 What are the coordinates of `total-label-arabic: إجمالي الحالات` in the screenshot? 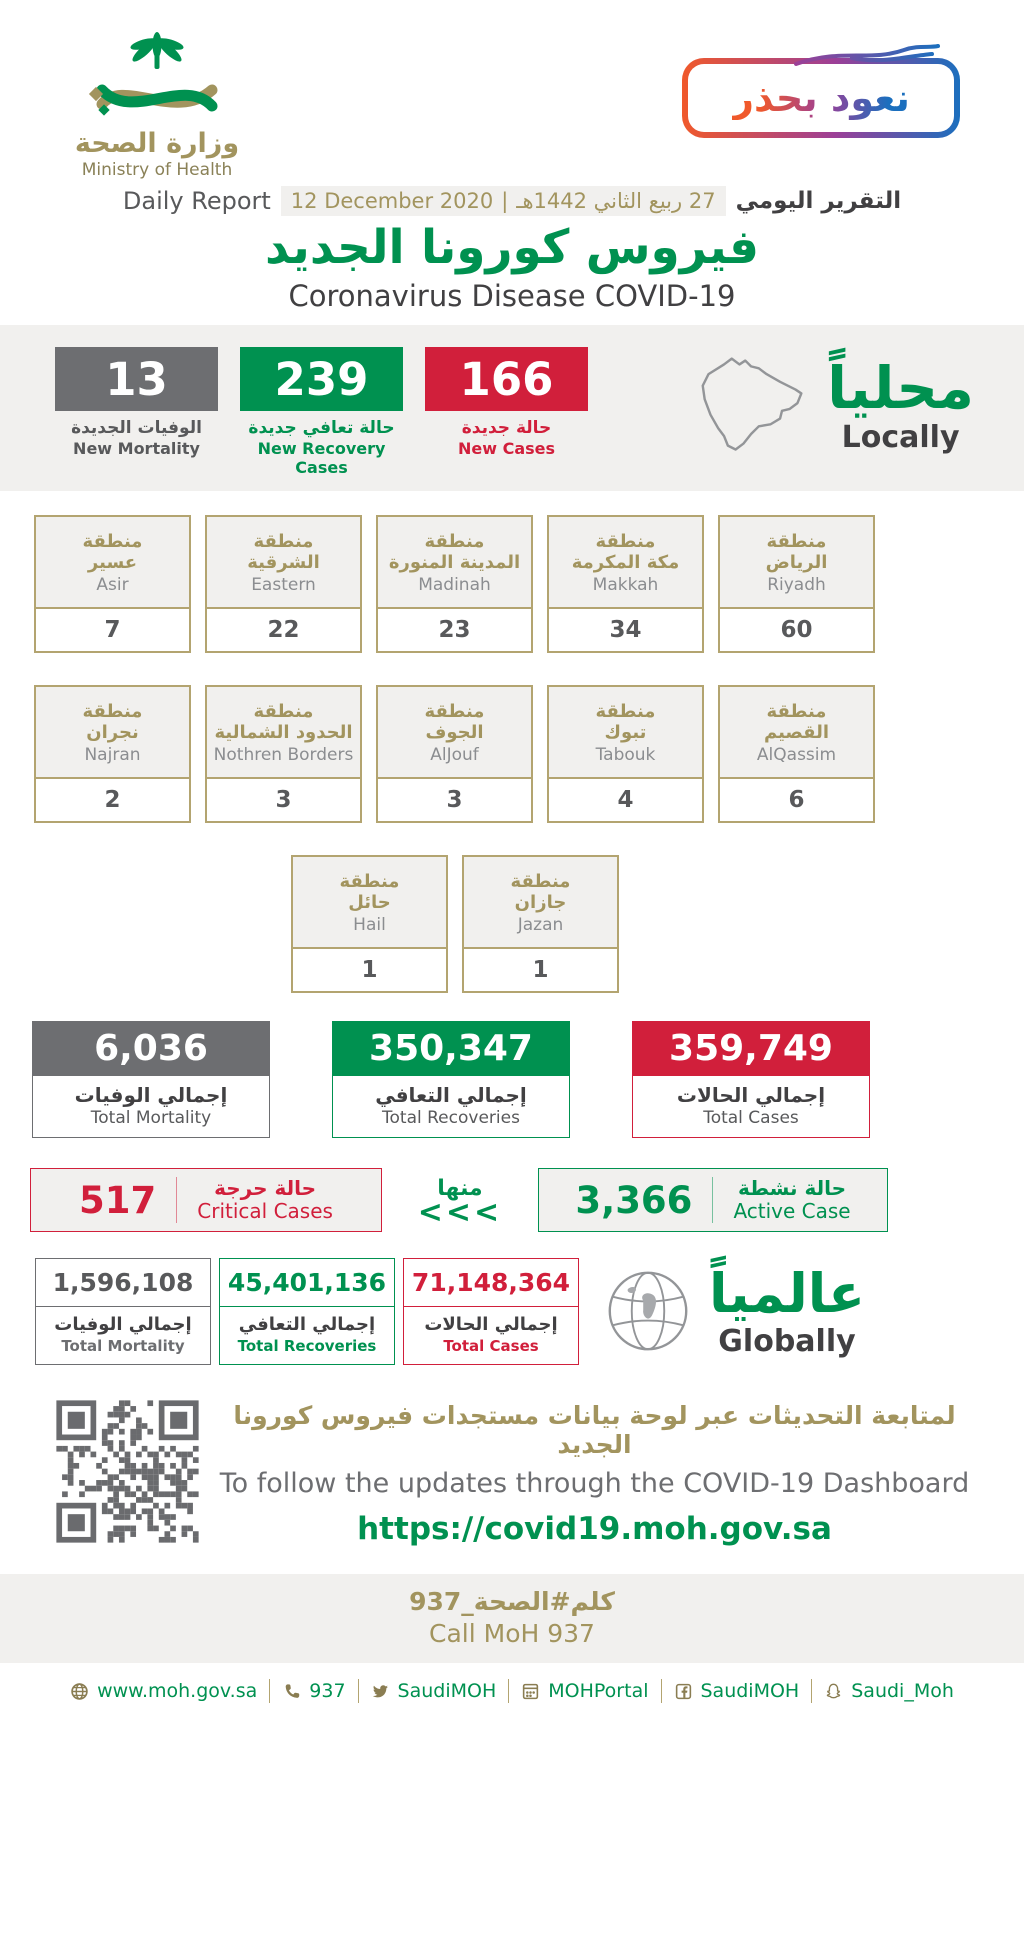 It's located at (751, 1095).